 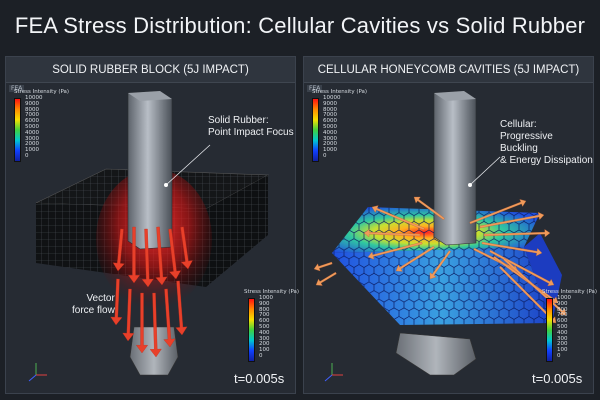 What do you see at coordinates (150, 170) in the screenshot?
I see `impactor-rod` at bounding box center [150, 170].